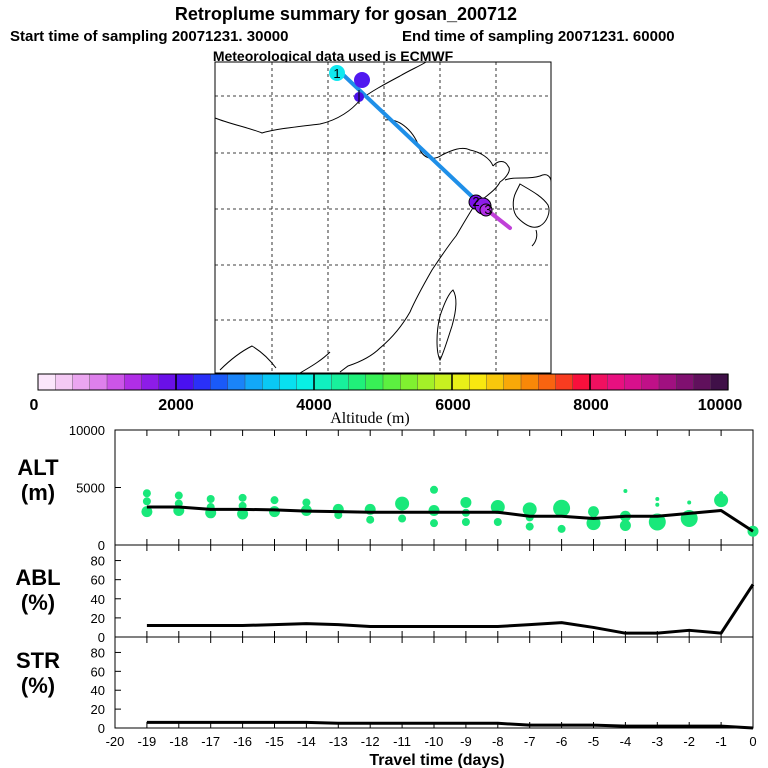  What do you see at coordinates (38, 602) in the screenshot?
I see `abl-axis-label-line2: (%)` at bounding box center [38, 602].